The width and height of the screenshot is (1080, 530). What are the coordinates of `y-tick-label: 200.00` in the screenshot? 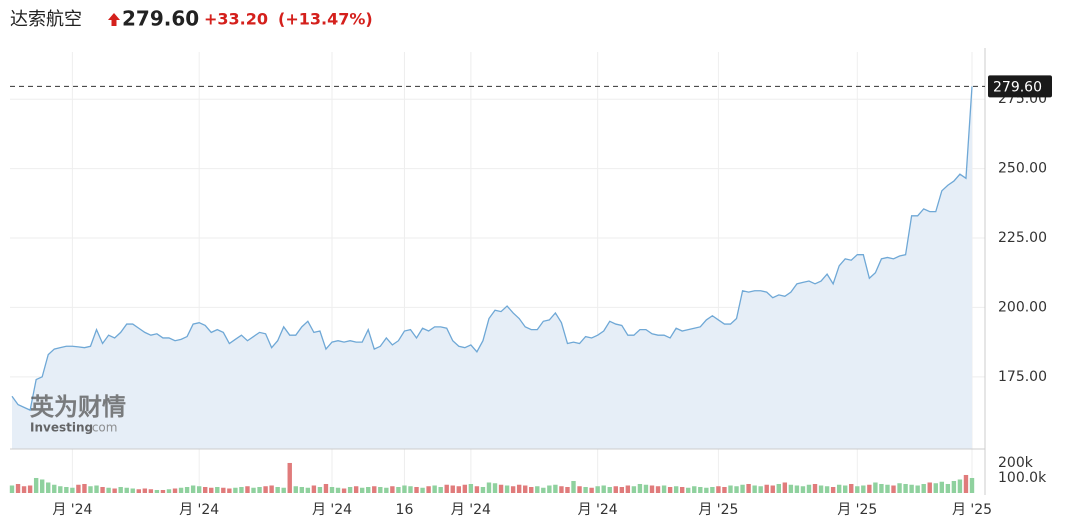 It's located at (1022, 307).